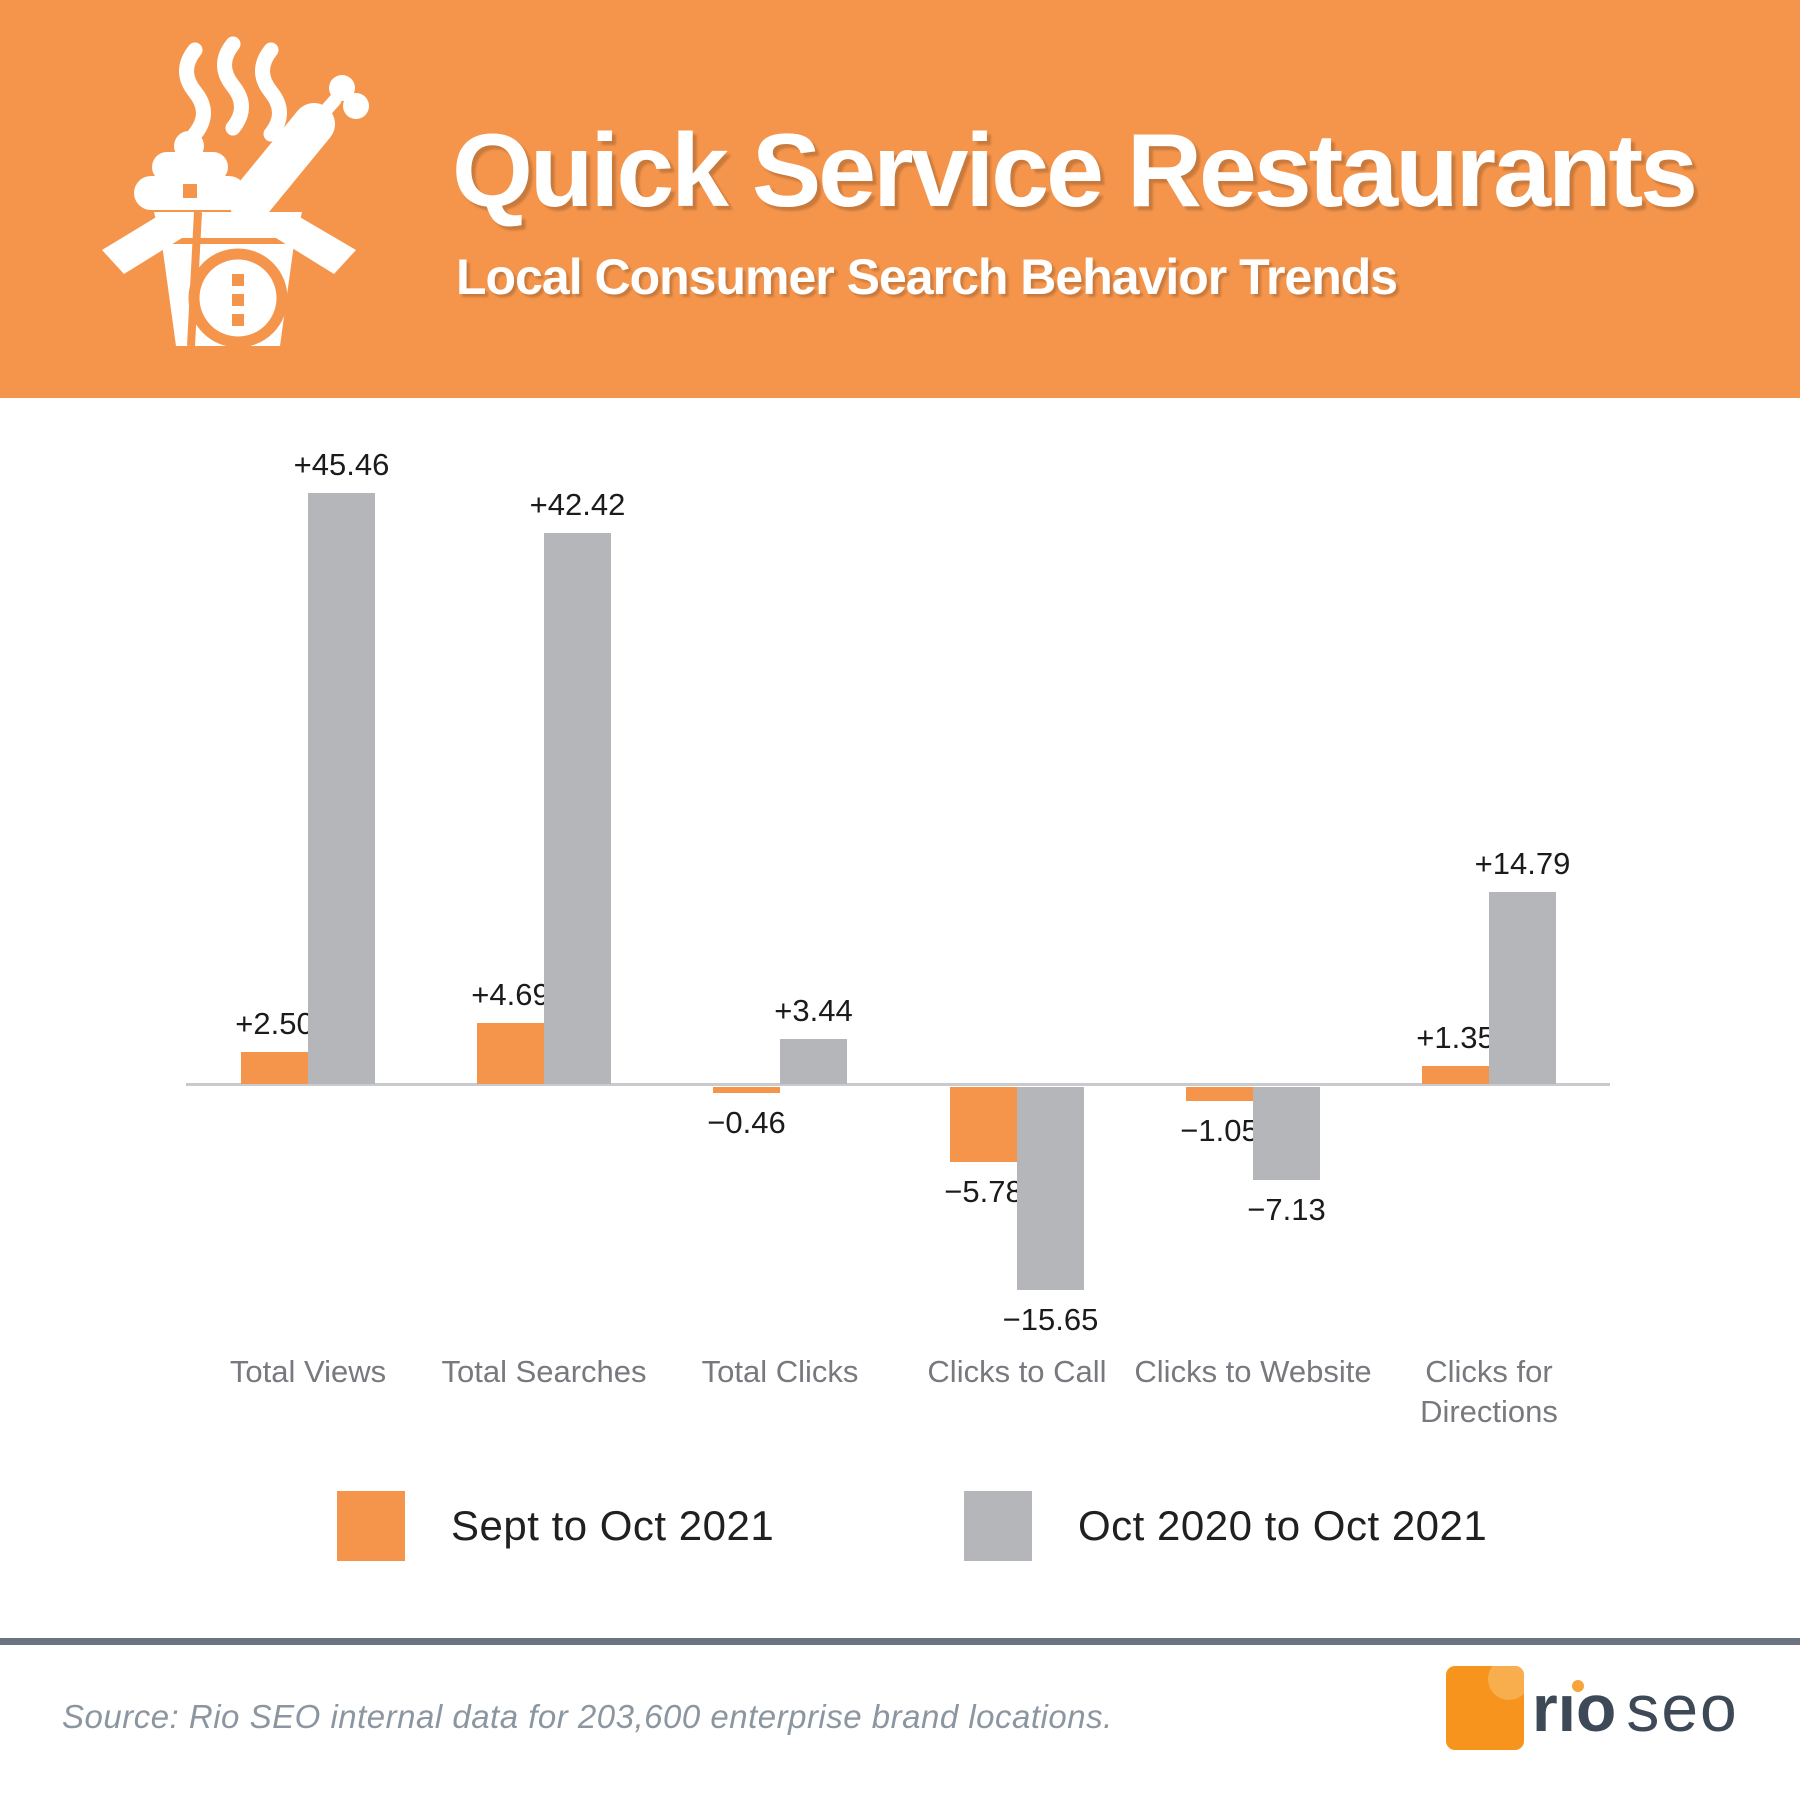 This screenshot has height=1800, width=1800. Describe the element at coordinates (229, 279) in the screenshot. I see `takeout-carton` at that location.